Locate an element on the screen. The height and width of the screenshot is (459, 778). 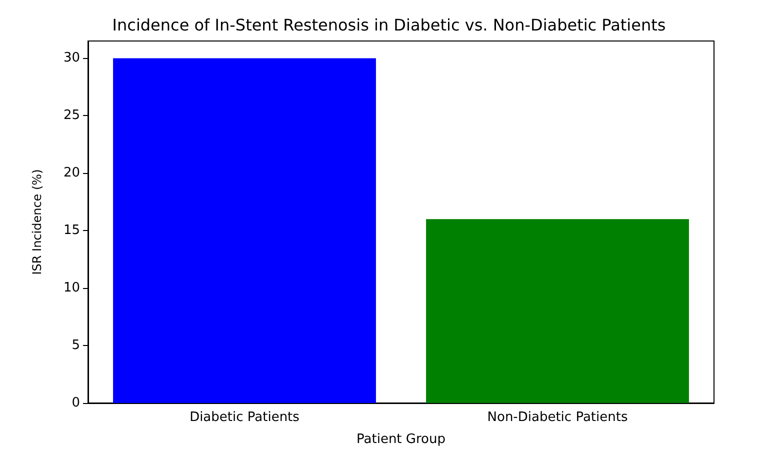
y-tick-label: 20 is located at coordinates (71, 173).